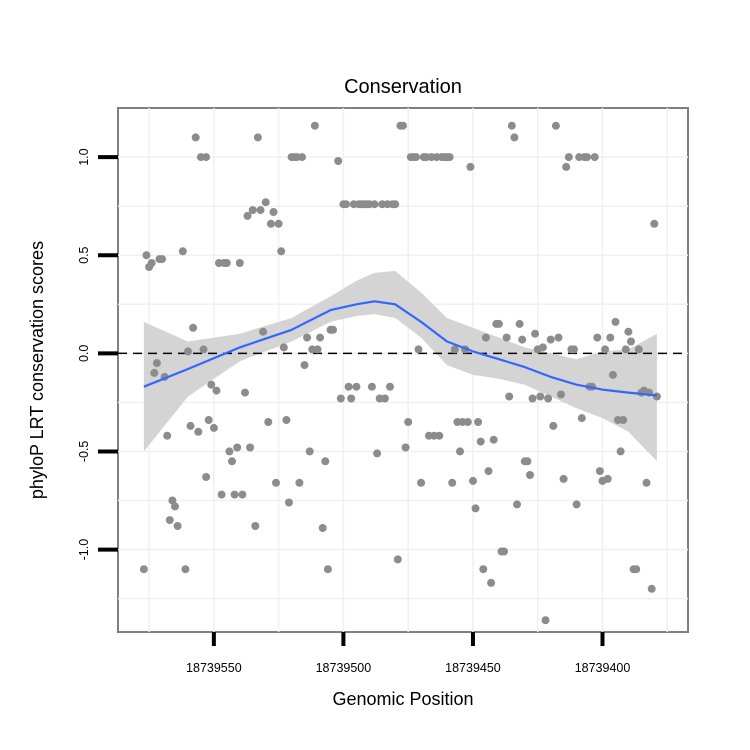 Image resolution: width=750 pixels, height=750 pixels. What do you see at coordinates (84, 156) in the screenshot?
I see `y-tick-label: 1.0` at bounding box center [84, 156].